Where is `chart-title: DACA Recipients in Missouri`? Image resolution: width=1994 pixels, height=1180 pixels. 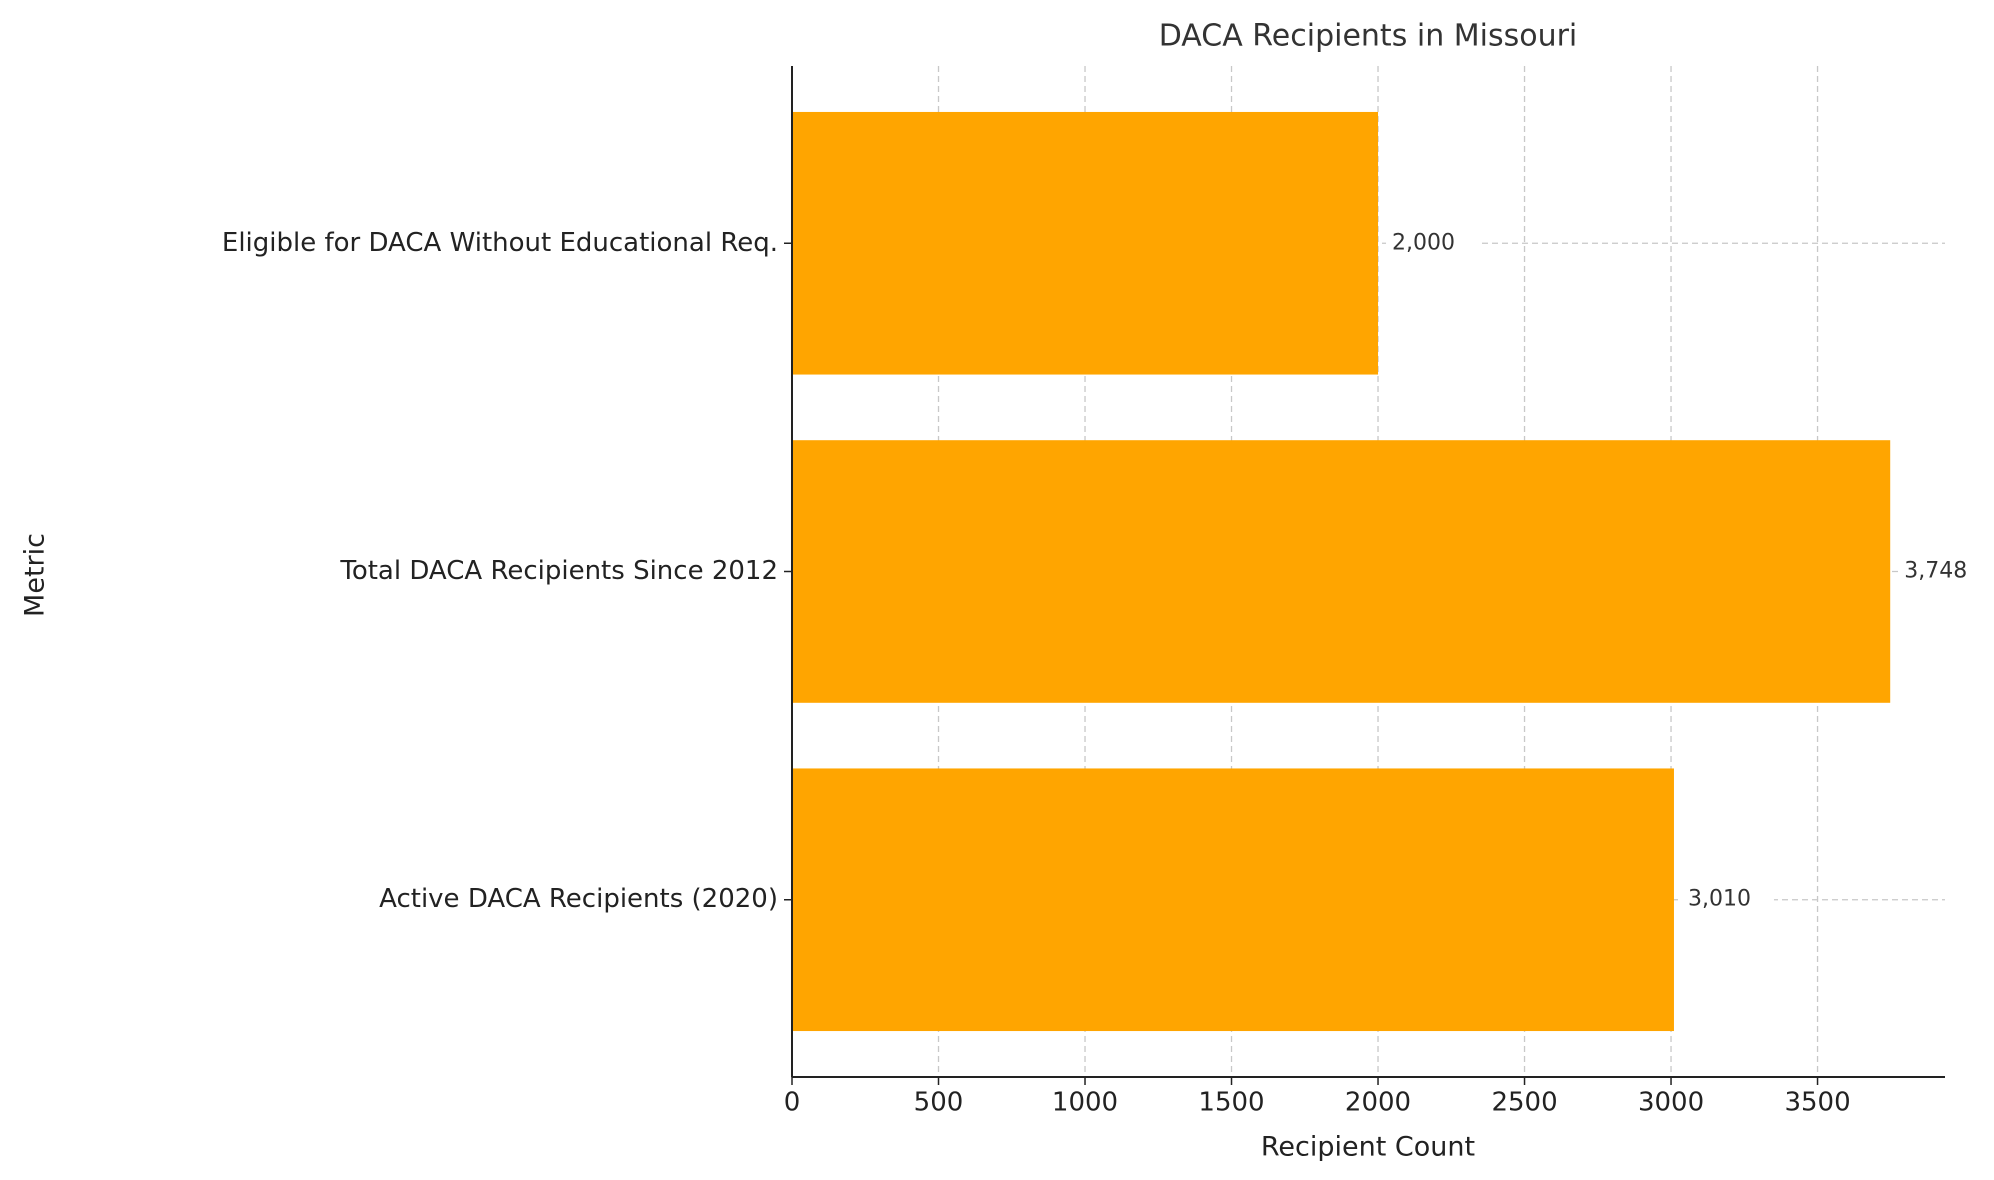
chart-title: DACA Recipients in Missouri is located at coordinates (1368, 36).